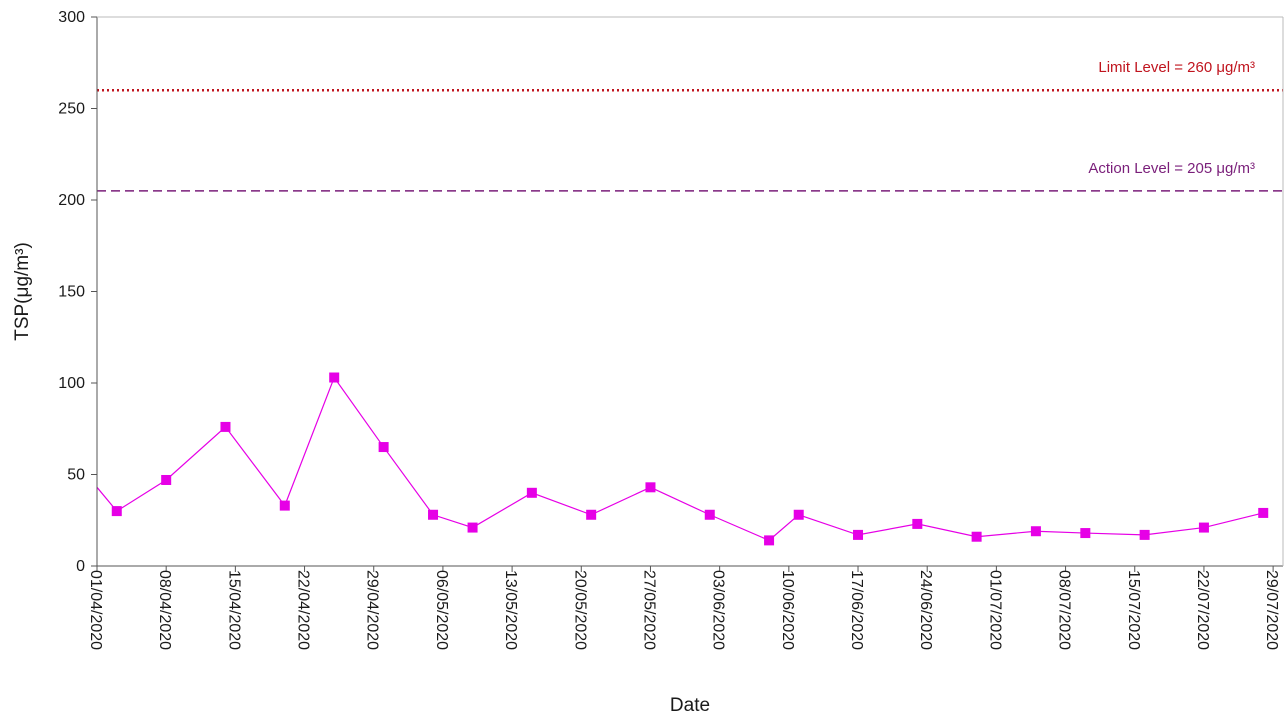 This screenshot has width=1284, height=719. Describe the element at coordinates (718, 610) in the screenshot. I see `x-tick-label: 03/06/2020` at that location.